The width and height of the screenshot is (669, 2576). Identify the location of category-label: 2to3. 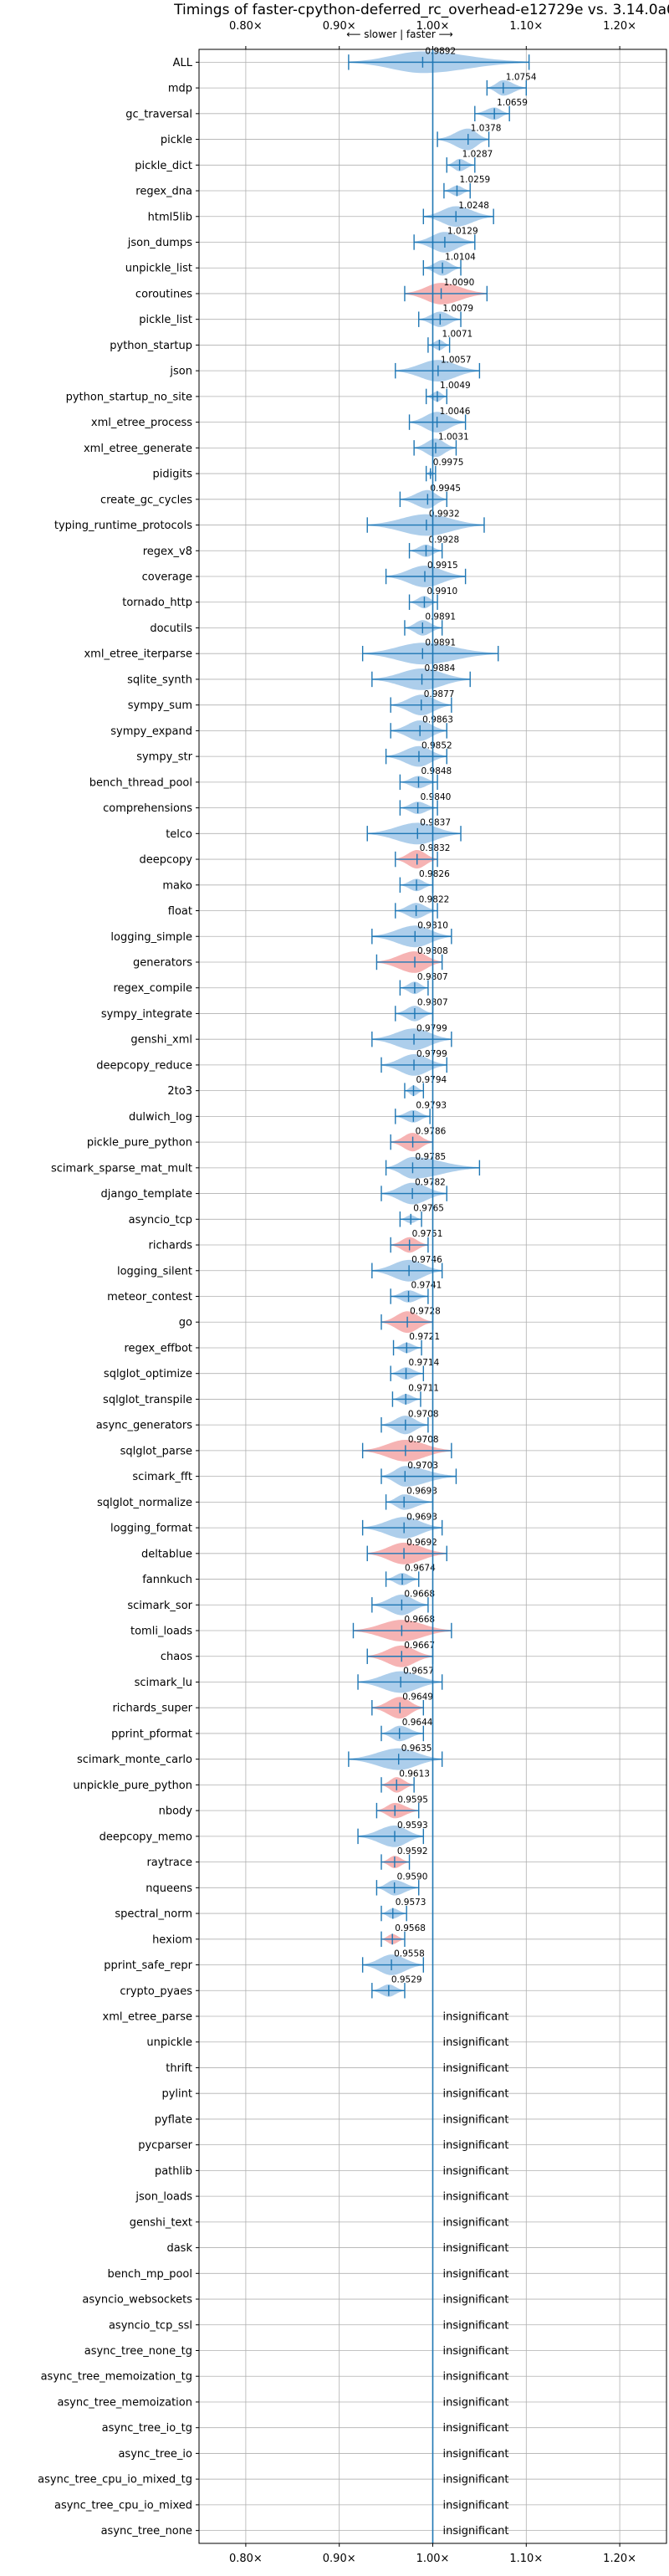
(180, 1091).